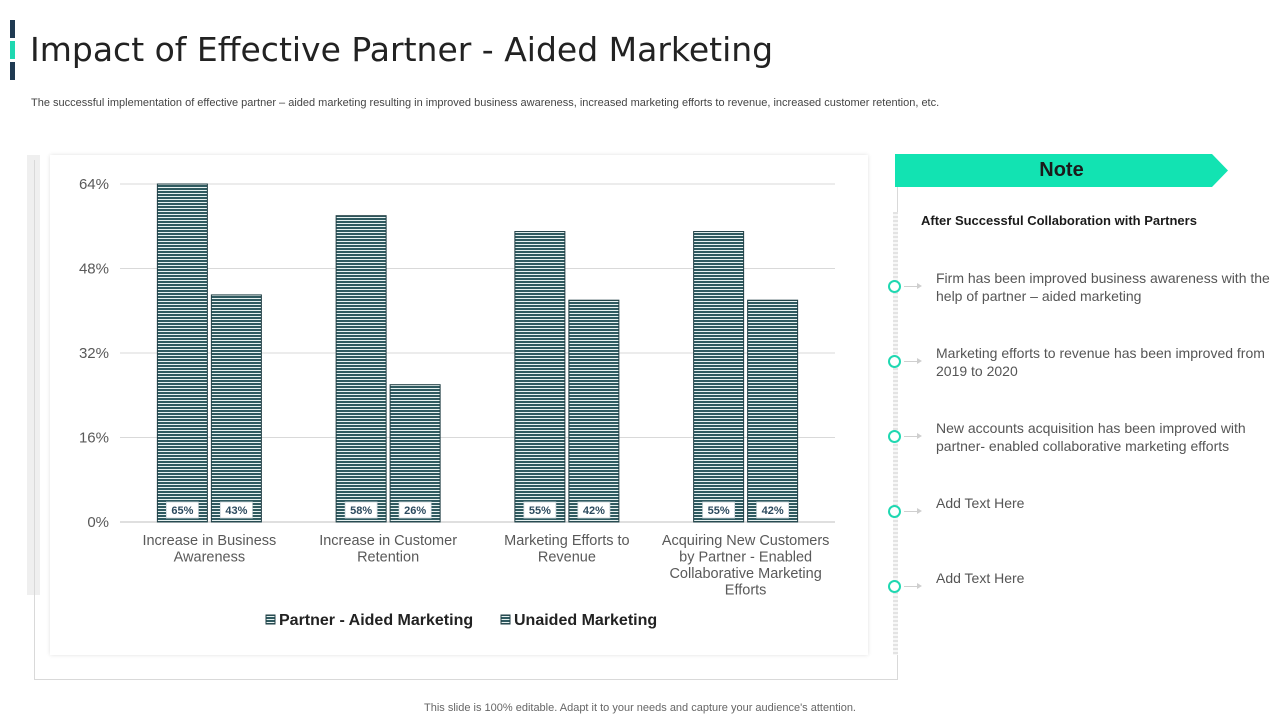  Describe the element at coordinates (209, 541) in the screenshot. I see `x-tick-label: Increase in Business` at that location.